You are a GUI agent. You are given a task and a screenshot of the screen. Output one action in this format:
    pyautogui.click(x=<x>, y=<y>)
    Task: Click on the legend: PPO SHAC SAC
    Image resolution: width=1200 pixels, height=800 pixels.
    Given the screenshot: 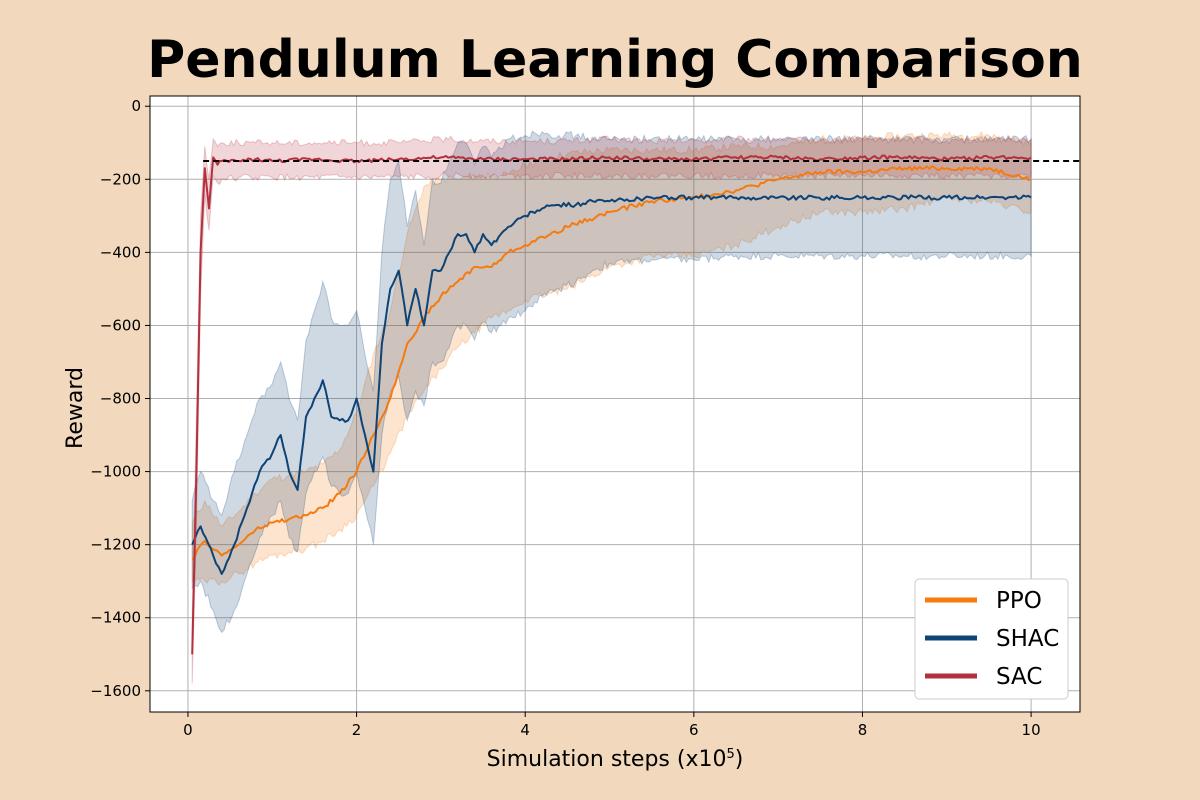 What is the action you would take?
    pyautogui.click(x=991, y=639)
    